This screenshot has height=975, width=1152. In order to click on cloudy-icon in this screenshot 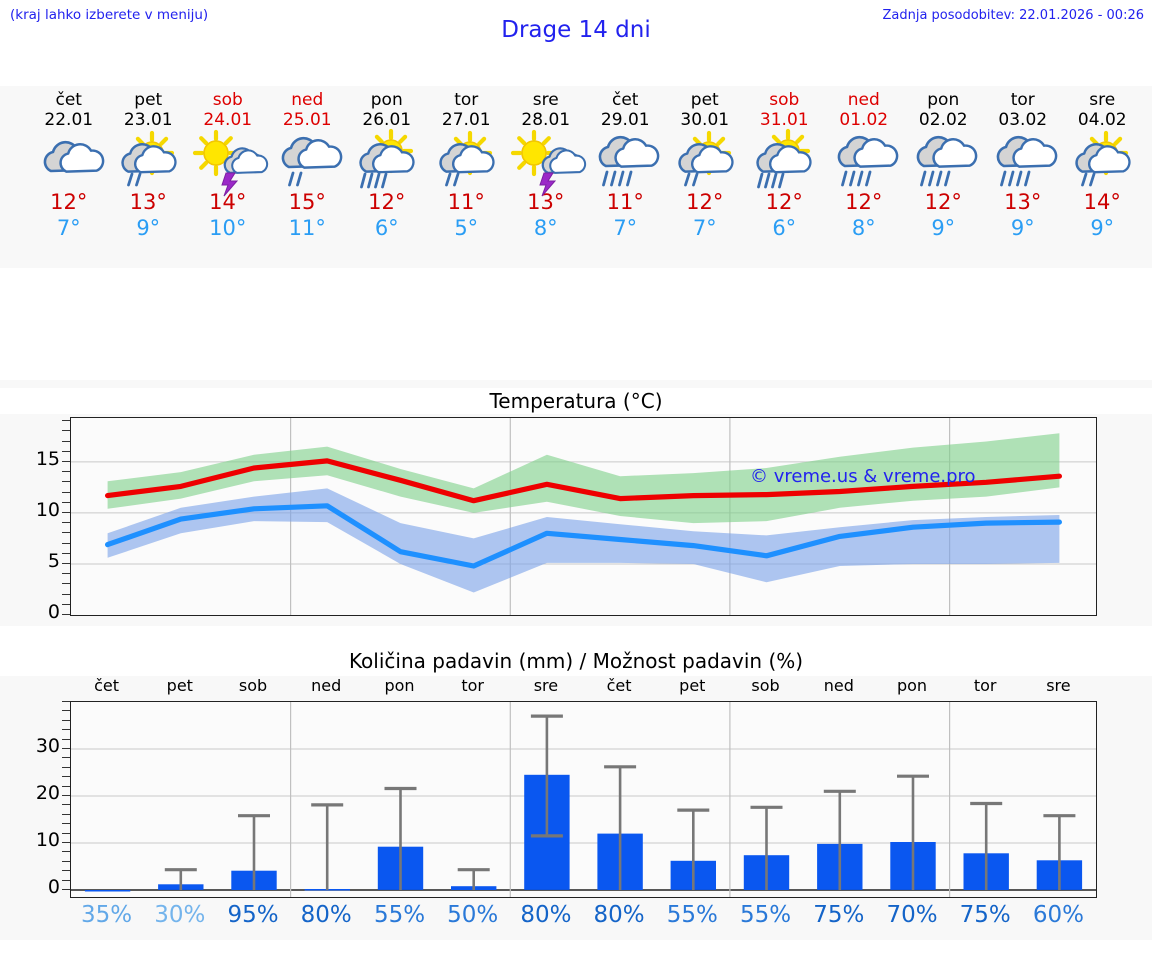, I will do `click(69, 161)`.